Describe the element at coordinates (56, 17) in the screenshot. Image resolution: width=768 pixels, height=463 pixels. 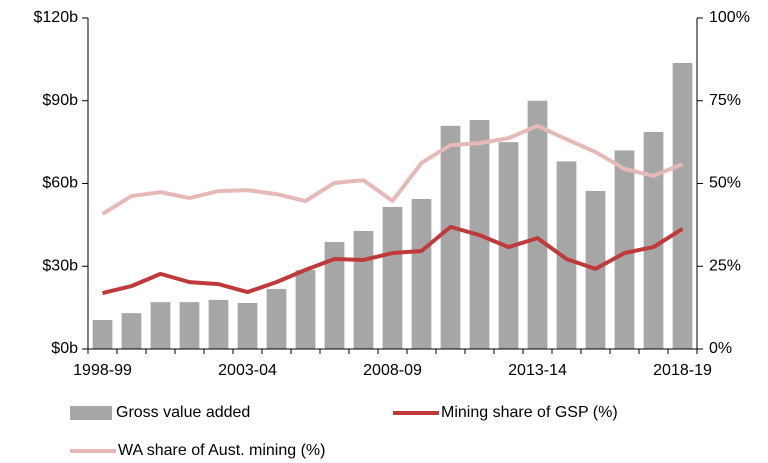
I see `y-tick-label: $120b` at that location.